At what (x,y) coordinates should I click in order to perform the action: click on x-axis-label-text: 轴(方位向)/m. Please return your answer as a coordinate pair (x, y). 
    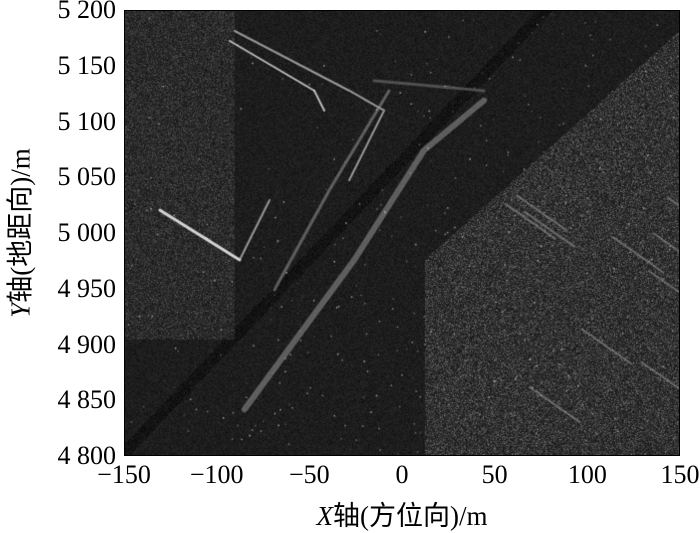
    Looking at the image, I should click on (410, 516).